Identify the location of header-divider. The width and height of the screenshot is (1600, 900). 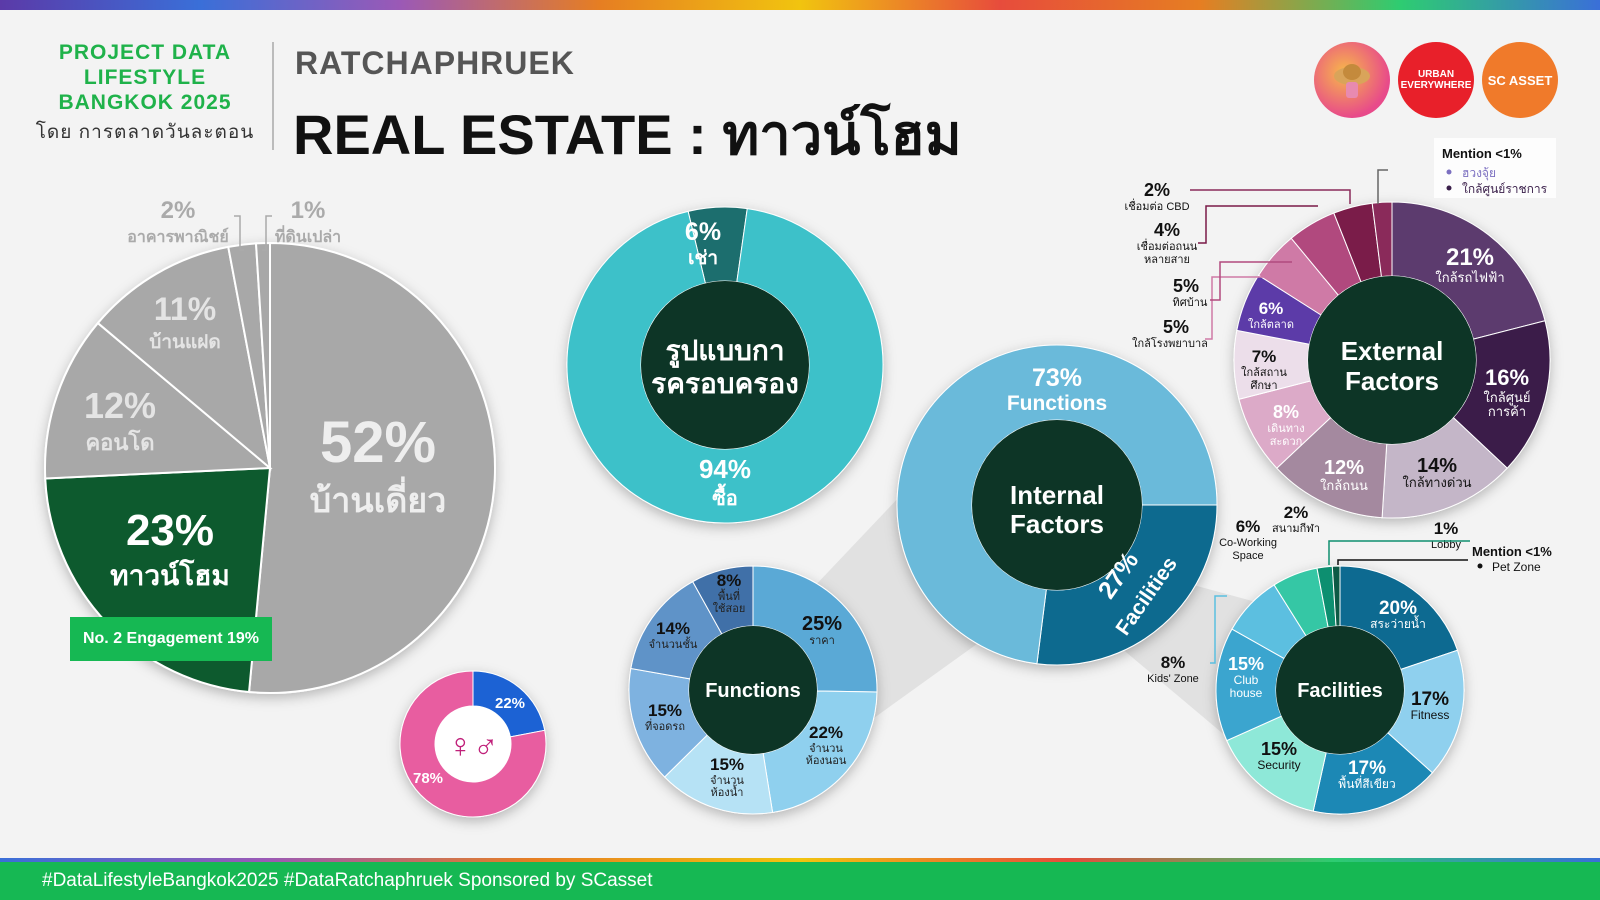
(273, 96).